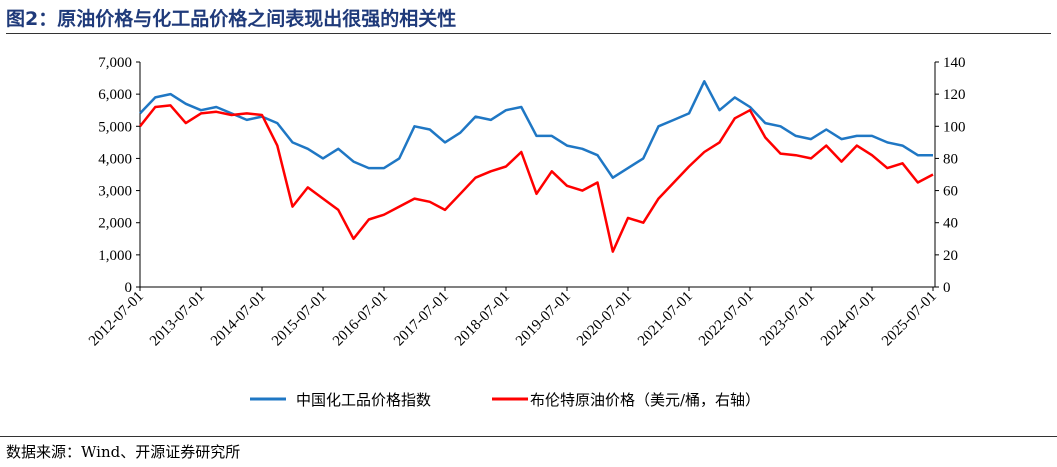  Describe the element at coordinates (528, 436) in the screenshot. I see `source-divider` at that location.